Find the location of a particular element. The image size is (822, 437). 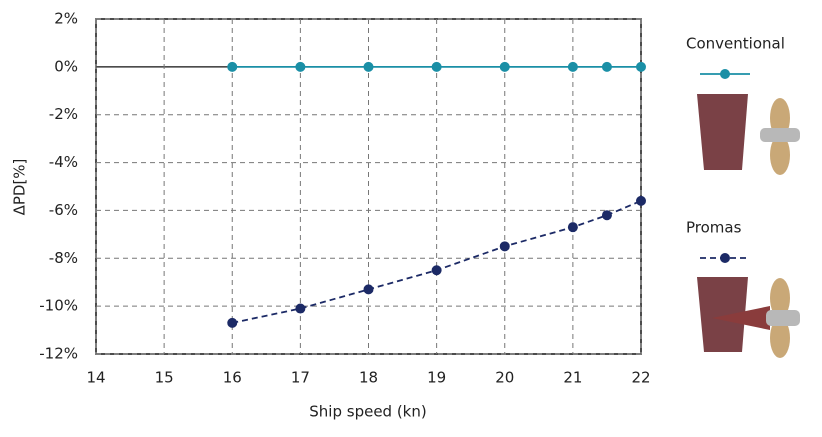

y-tick-label: -4% is located at coordinates (63, 162).